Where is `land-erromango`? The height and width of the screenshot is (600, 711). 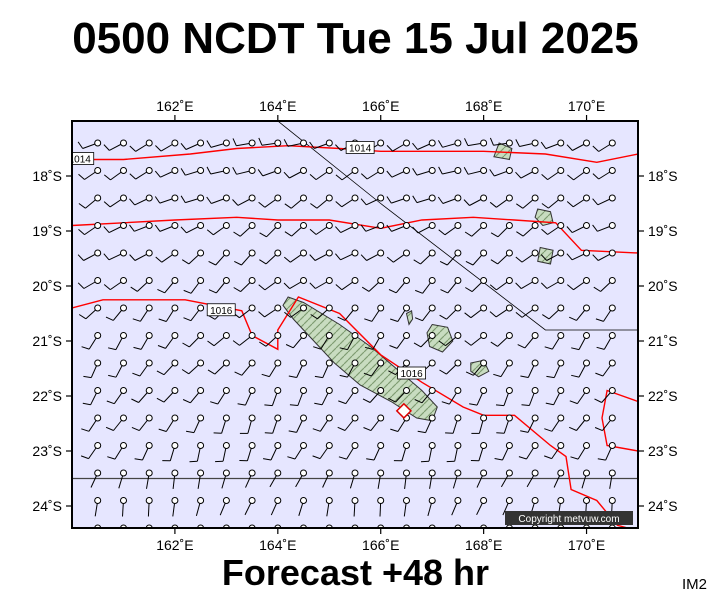 land-erromango is located at coordinates (545, 255).